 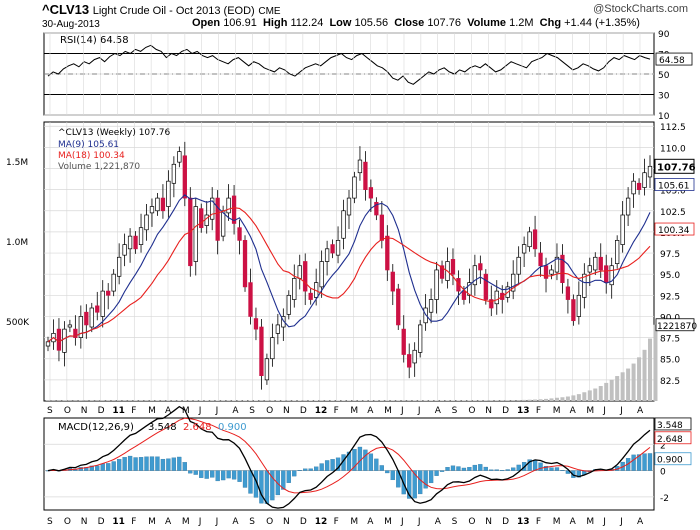 What do you see at coordinates (664, 35) in the screenshot?
I see `rsi-tick-label: 90` at bounding box center [664, 35].